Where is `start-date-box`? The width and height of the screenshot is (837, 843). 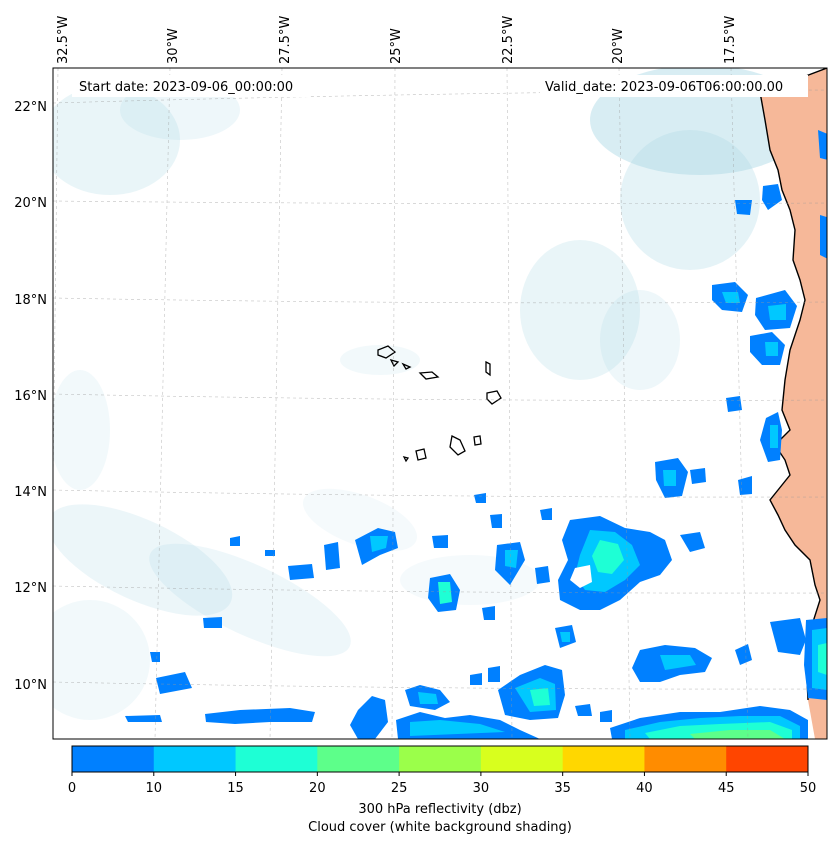 start-date-box is located at coordinates (190, 86).